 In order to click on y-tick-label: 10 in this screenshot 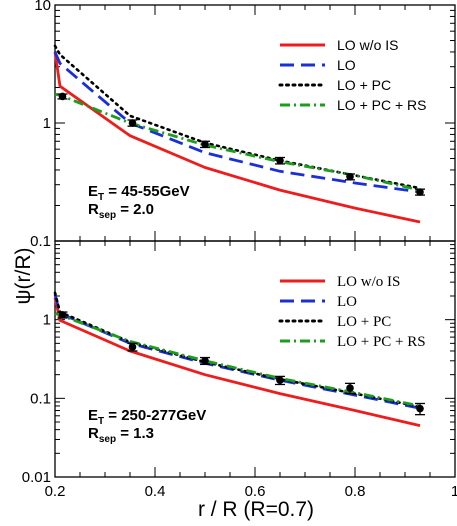, I will do `click(42, 7)`.